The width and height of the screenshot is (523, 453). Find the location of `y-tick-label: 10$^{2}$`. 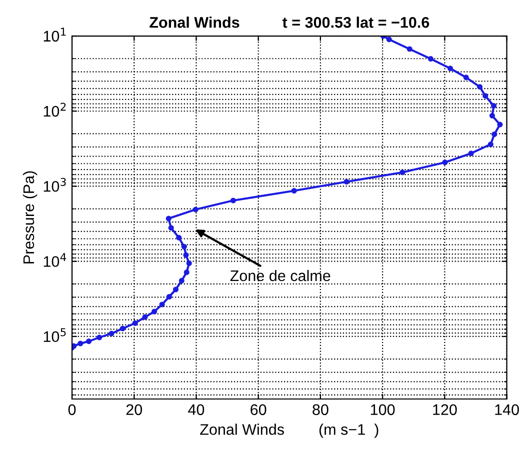

y-tick-label: 10$^{2}$ is located at coordinates (55, 109).